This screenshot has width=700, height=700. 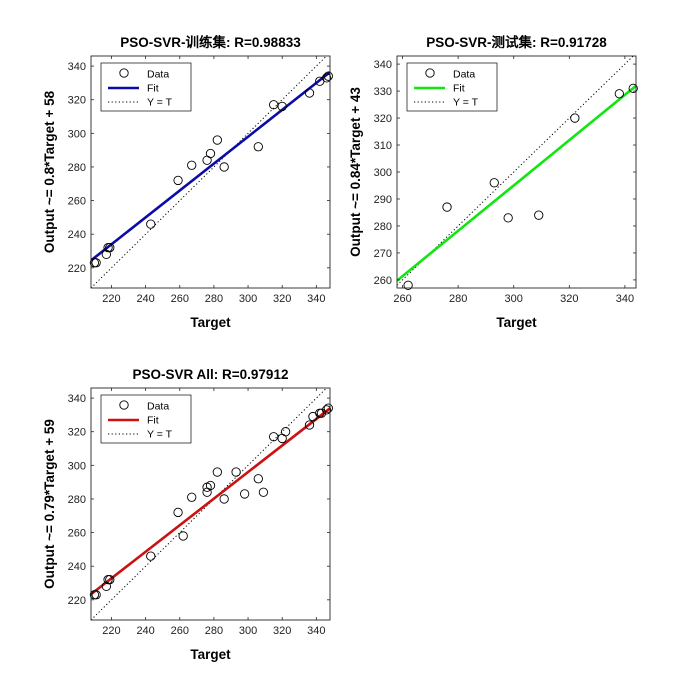 I want to click on y-axis-label: Output ~= 0.8*Target + 58, so click(x=49, y=171).